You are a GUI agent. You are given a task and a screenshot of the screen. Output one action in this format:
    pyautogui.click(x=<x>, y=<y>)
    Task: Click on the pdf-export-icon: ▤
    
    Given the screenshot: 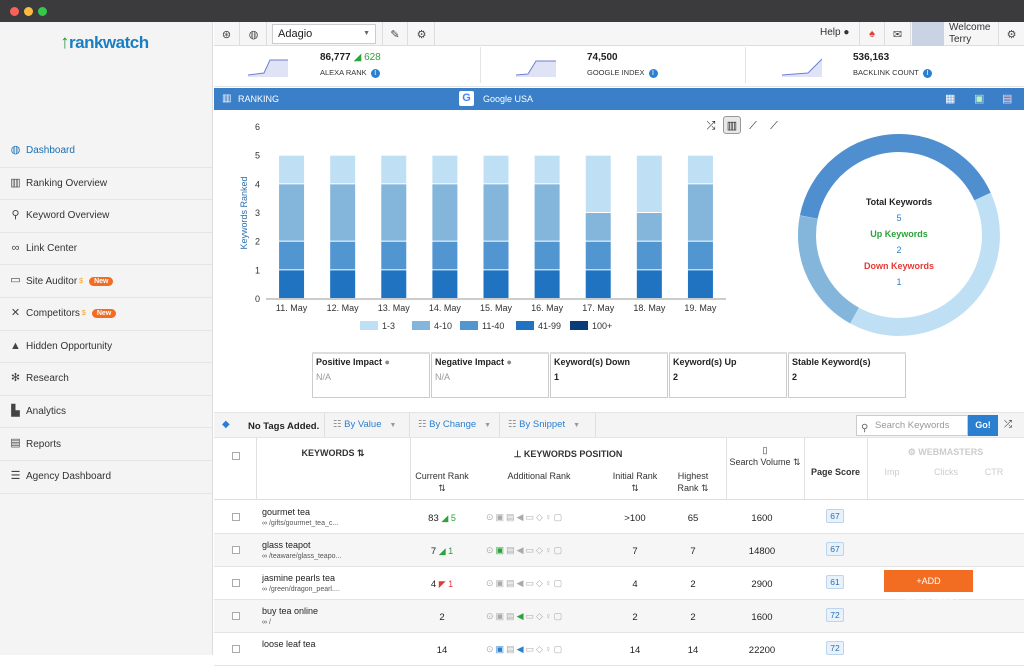 What is the action you would take?
    pyautogui.click(x=1007, y=99)
    